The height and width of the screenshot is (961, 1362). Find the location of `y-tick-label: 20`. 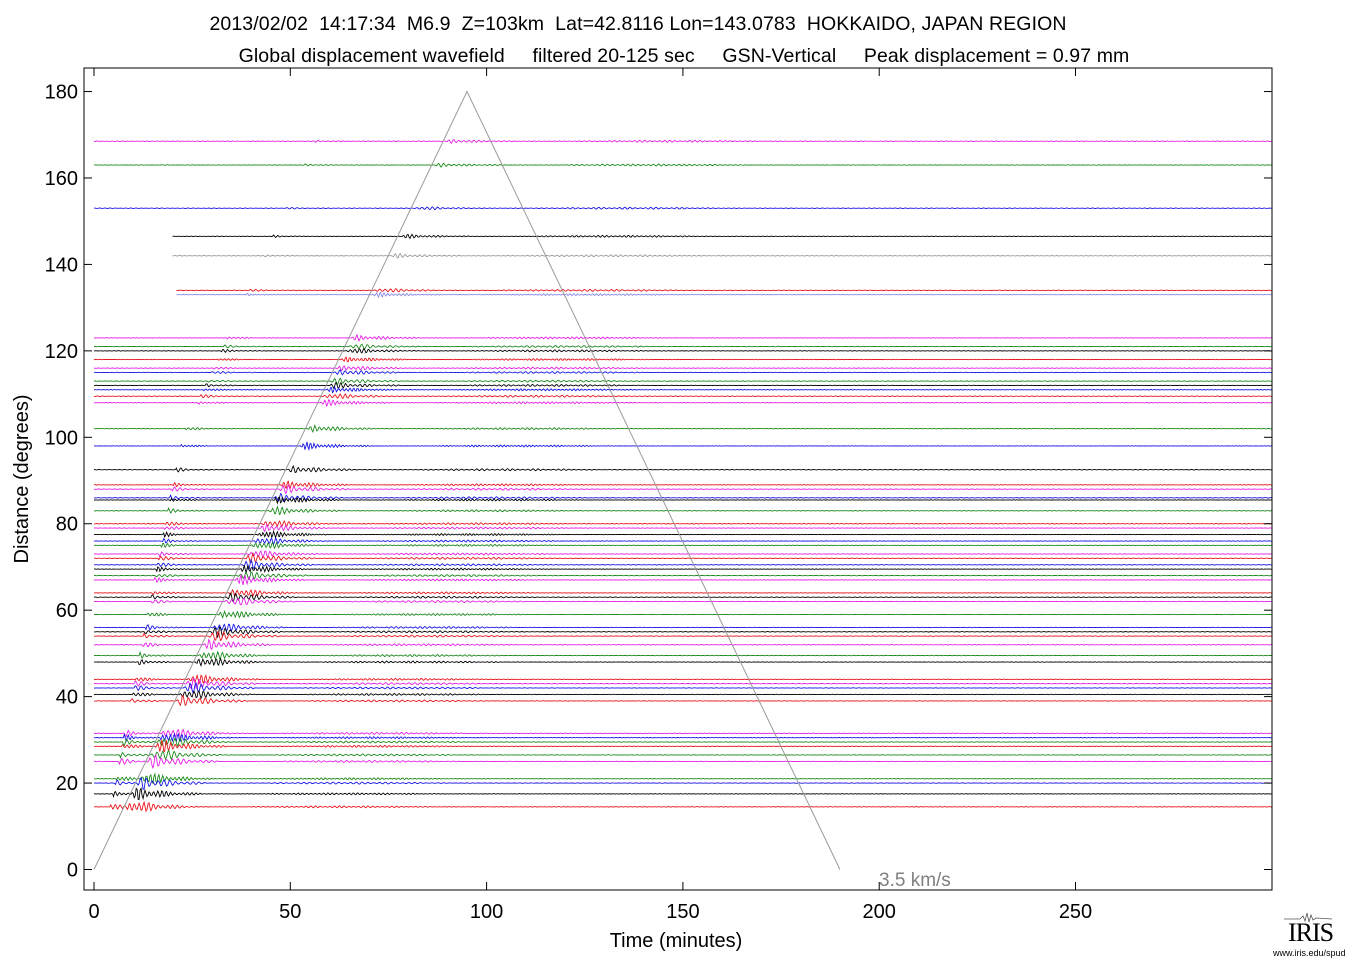

y-tick-label: 20 is located at coordinates (67, 784).